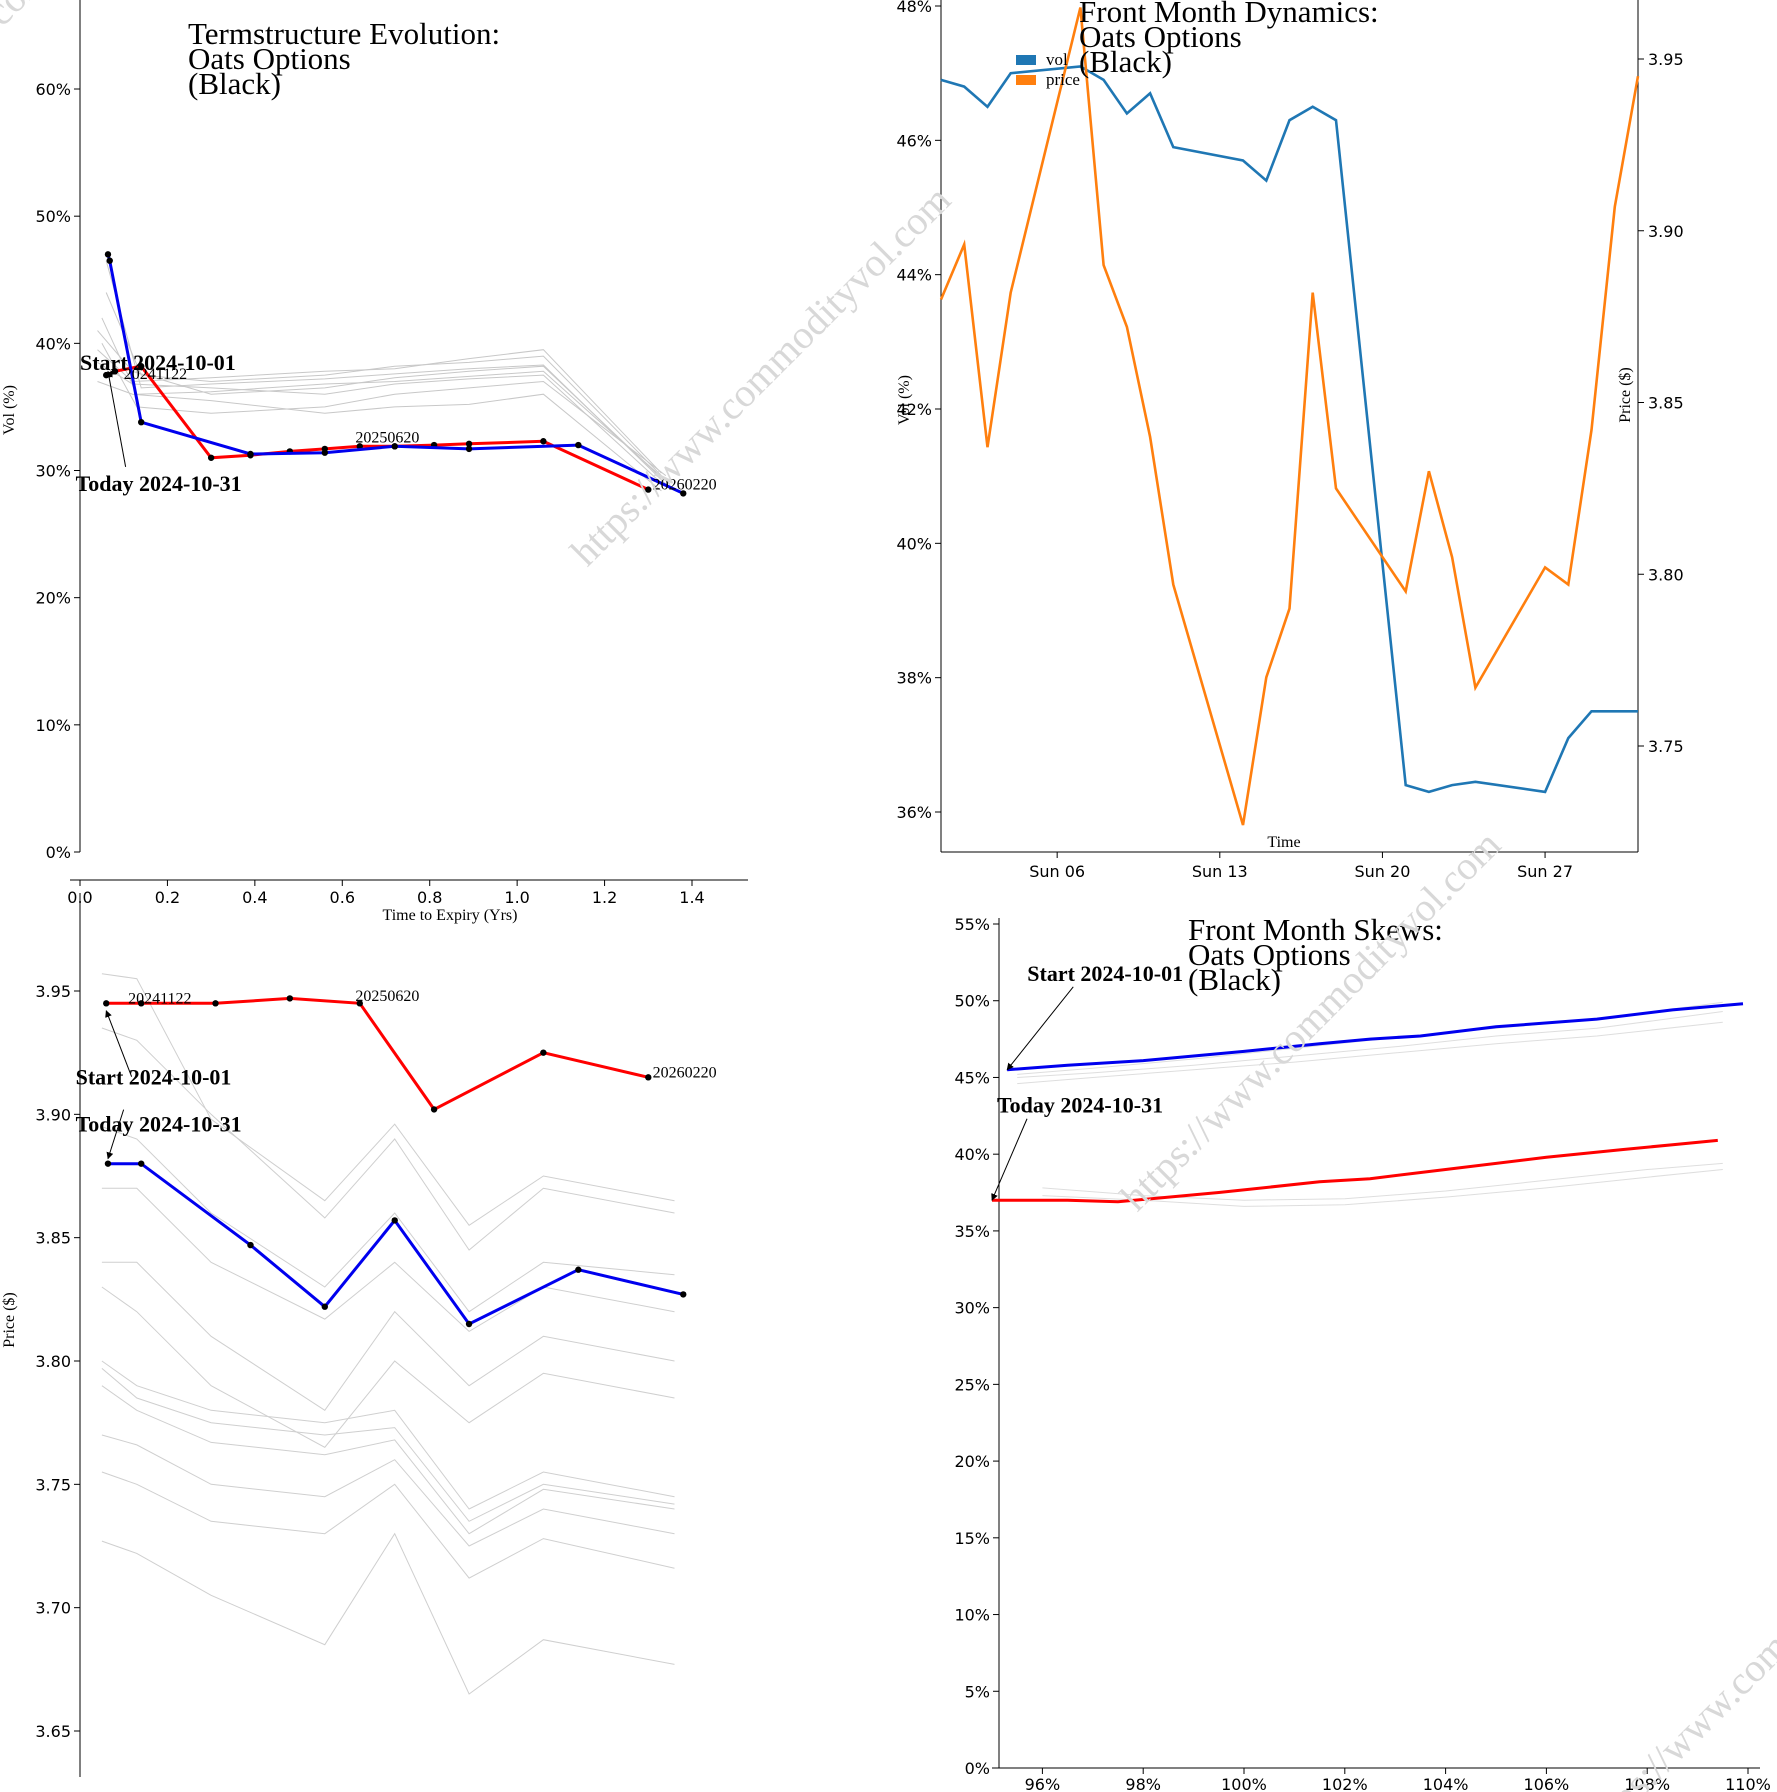 The width and height of the screenshot is (1777, 1792). Describe the element at coordinates (1382, 1188) in the screenshot. I see `skews-history-line` at that location.